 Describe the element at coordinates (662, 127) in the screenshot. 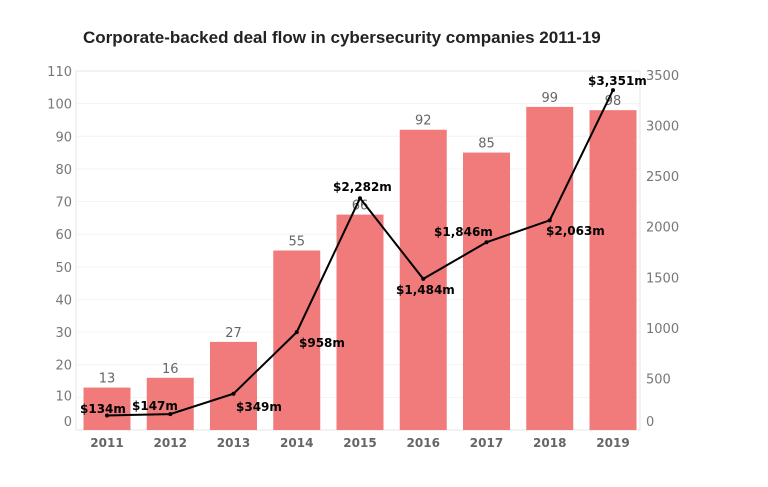

I see `right-axis-tick: 3000` at that location.